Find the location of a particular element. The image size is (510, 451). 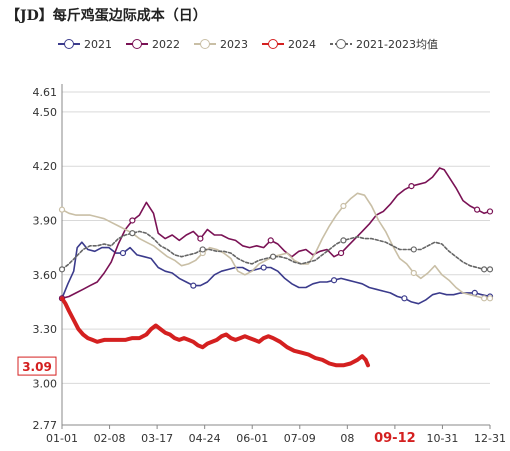

y-tick-label: 3.90 is located at coordinates (45, 220).